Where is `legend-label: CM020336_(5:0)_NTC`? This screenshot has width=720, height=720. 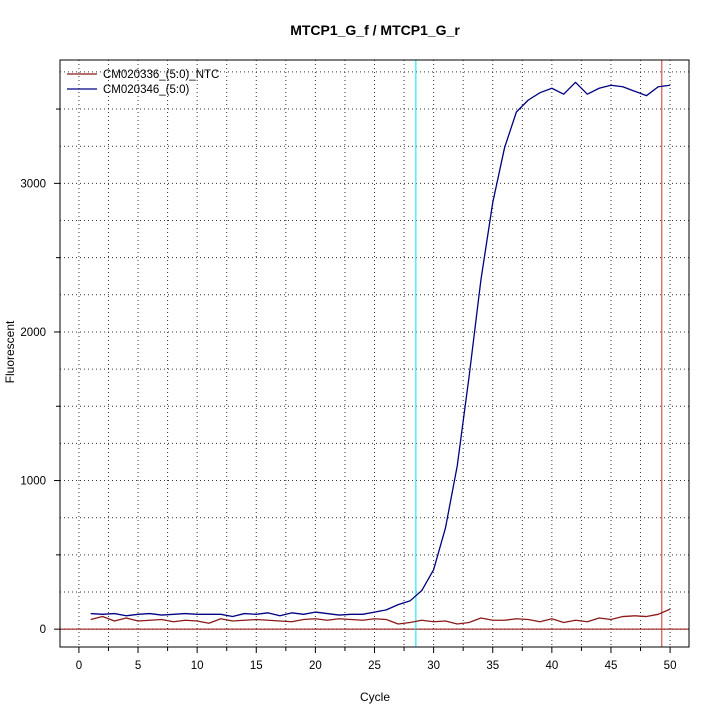 legend-label: CM020336_(5:0)_NTC is located at coordinates (161, 75).